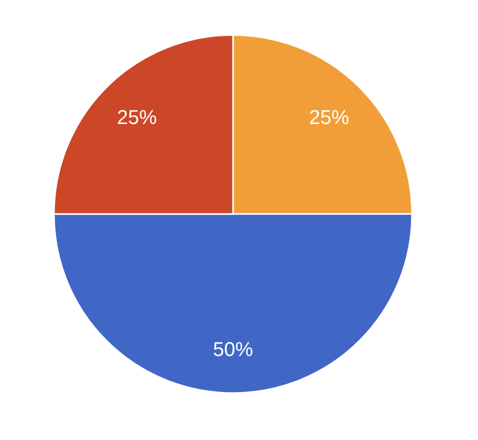 The height and width of the screenshot is (440, 478). What do you see at coordinates (233, 350) in the screenshot?
I see `data-label: 50%` at bounding box center [233, 350].